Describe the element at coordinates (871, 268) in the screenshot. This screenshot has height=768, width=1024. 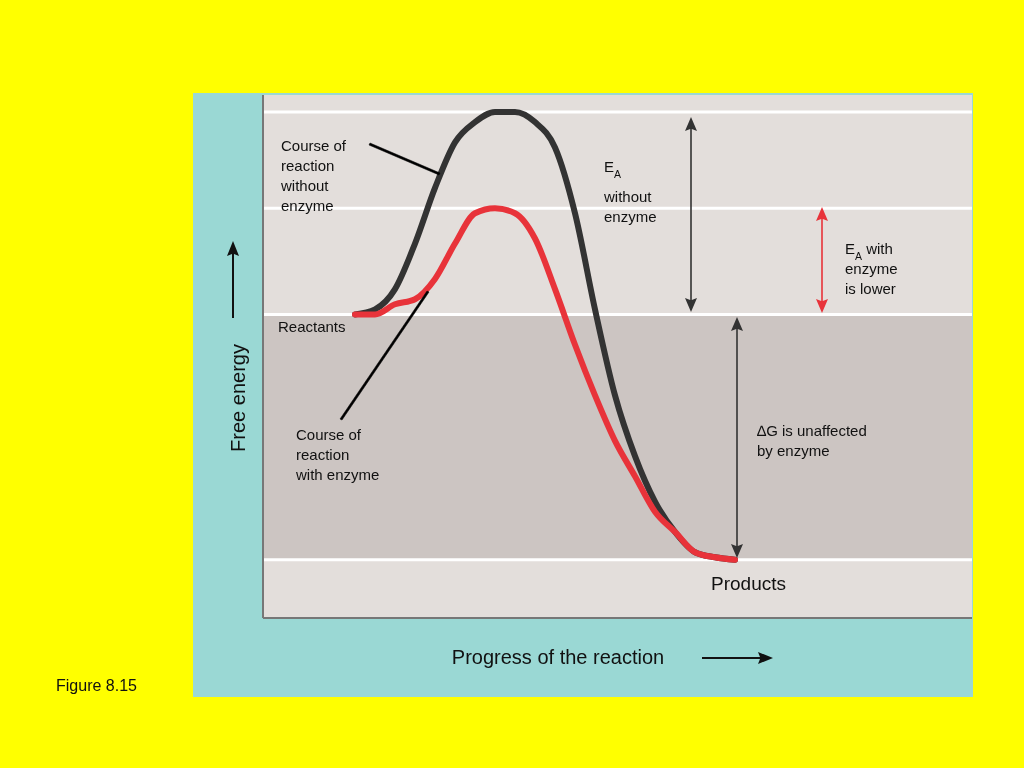
I see `text: E$_{A}$ with enzyme is lower` at that location.